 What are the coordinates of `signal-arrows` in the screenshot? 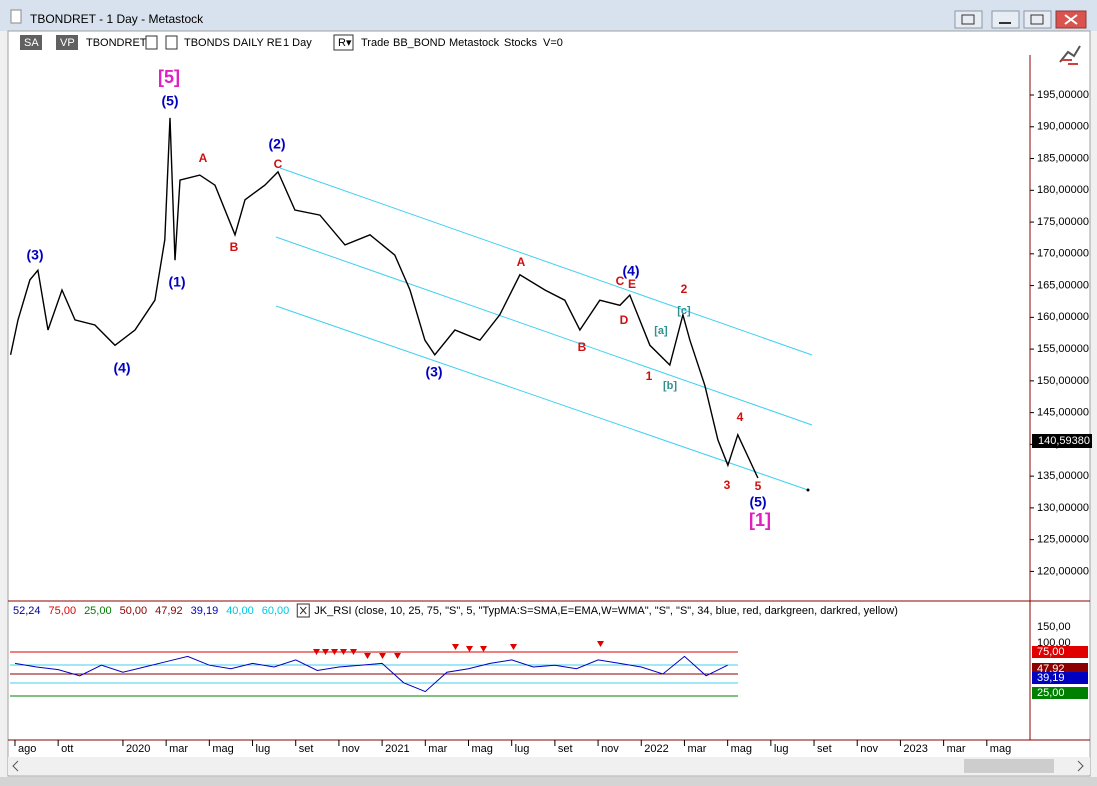 It's located at (458, 650).